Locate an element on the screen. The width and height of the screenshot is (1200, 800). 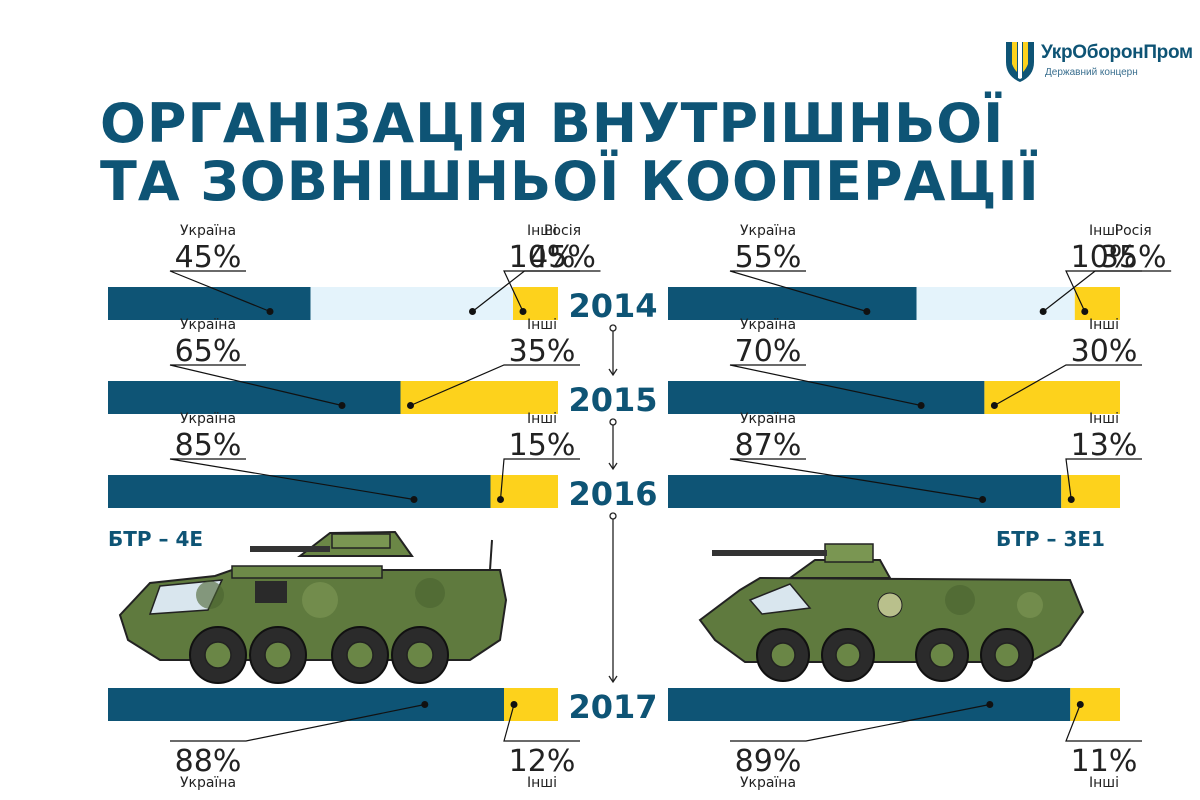
series-label-btr-4e-2016-2: Інші is located at coordinates (542, 419).